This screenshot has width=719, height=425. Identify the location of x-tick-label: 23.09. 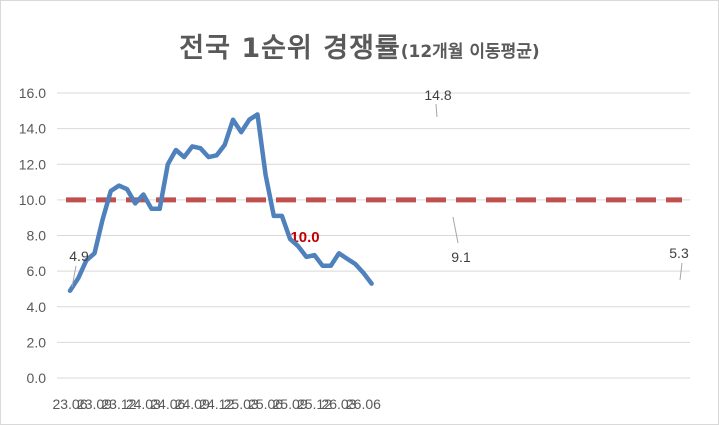
(94, 404).